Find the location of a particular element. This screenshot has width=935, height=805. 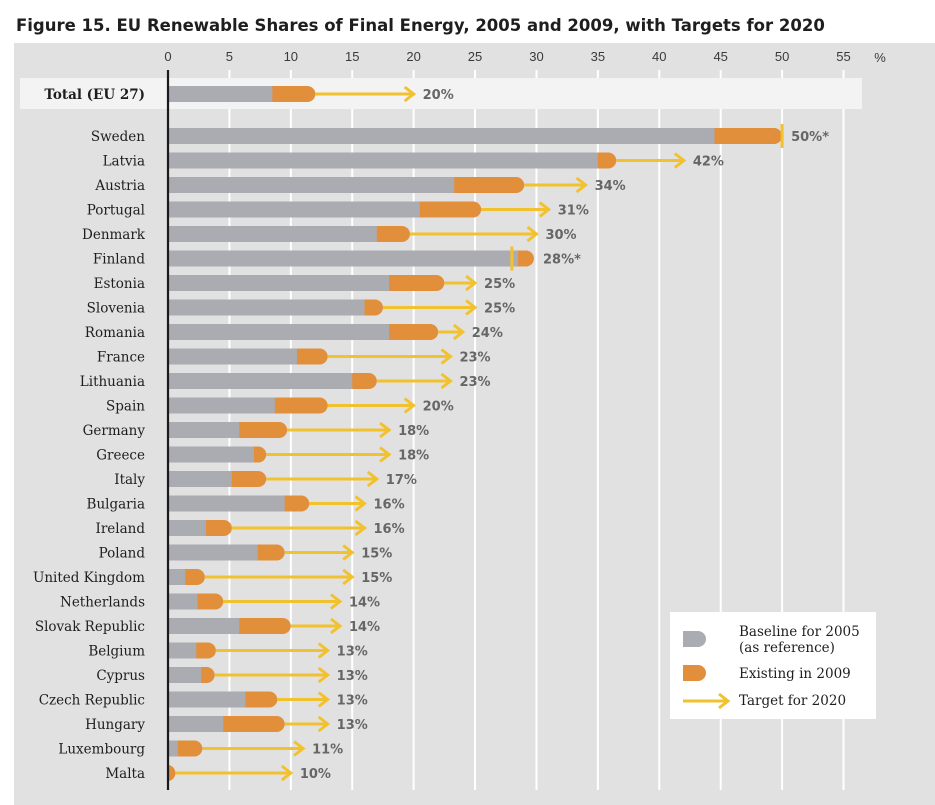

category-label: Greece is located at coordinates (120, 456).